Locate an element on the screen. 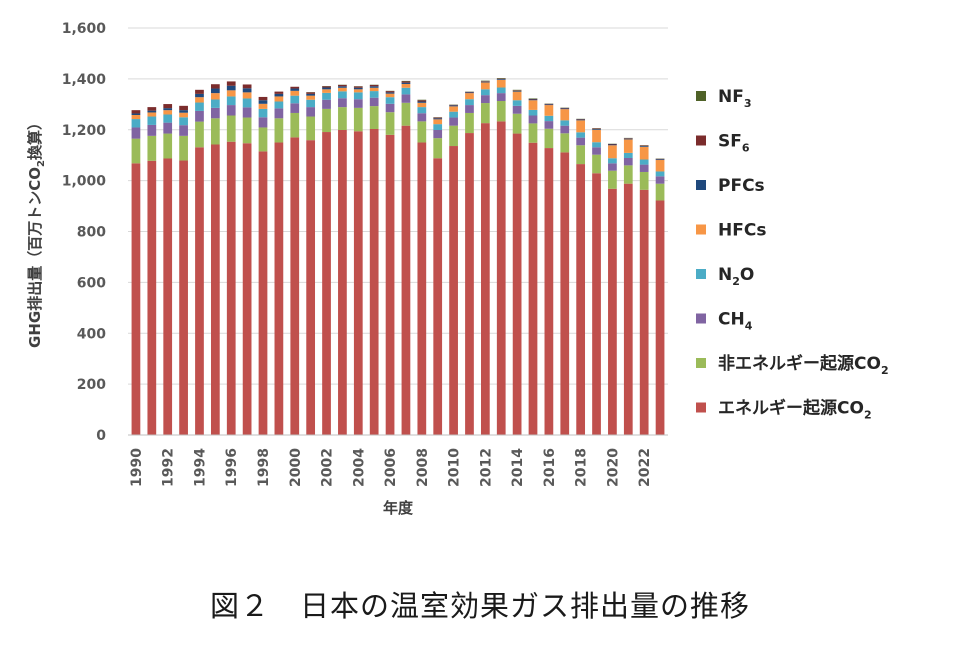 This screenshot has width=960, height=649. x-tick-label: 2022 is located at coordinates (645, 467).